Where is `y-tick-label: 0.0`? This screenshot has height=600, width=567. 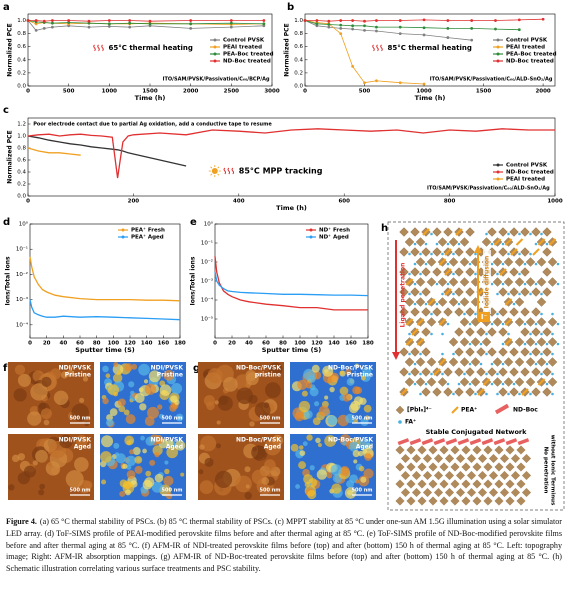 y-tick-label: 0.0 is located at coordinates (298, 87).